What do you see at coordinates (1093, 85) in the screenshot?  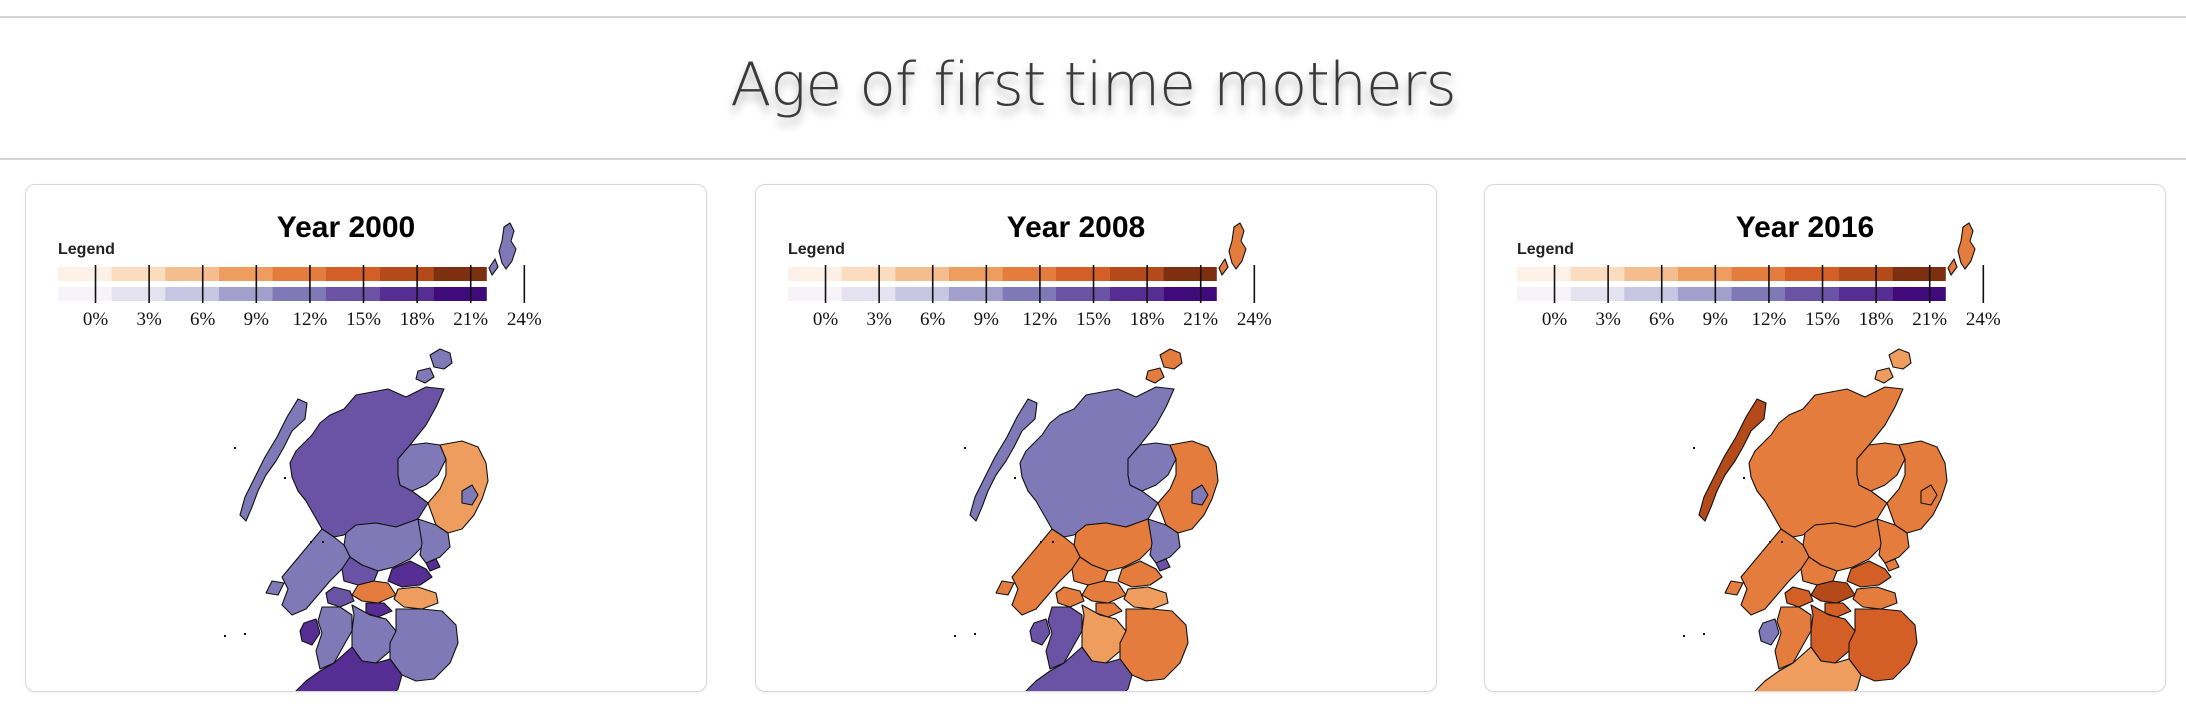 I see `page-title: Age of first time mothers` at bounding box center [1093, 85].